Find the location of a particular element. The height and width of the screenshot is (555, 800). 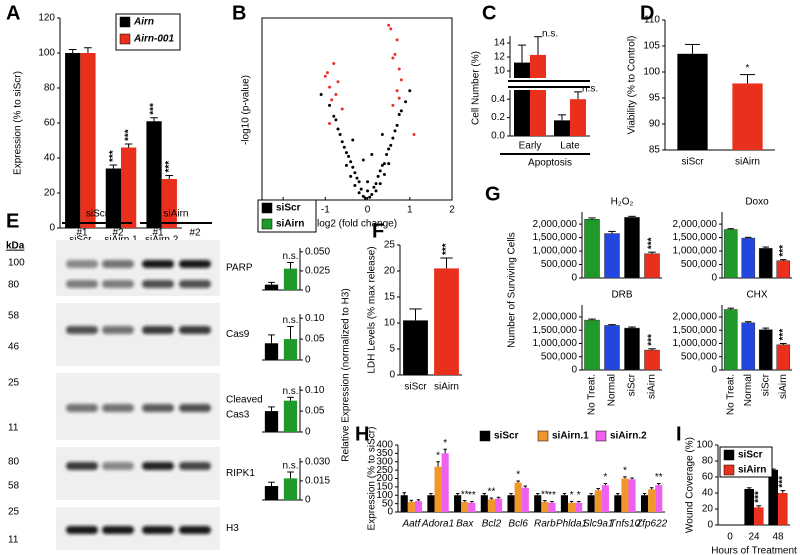

x-tick-label: -1 is located at coordinates (325, 210).